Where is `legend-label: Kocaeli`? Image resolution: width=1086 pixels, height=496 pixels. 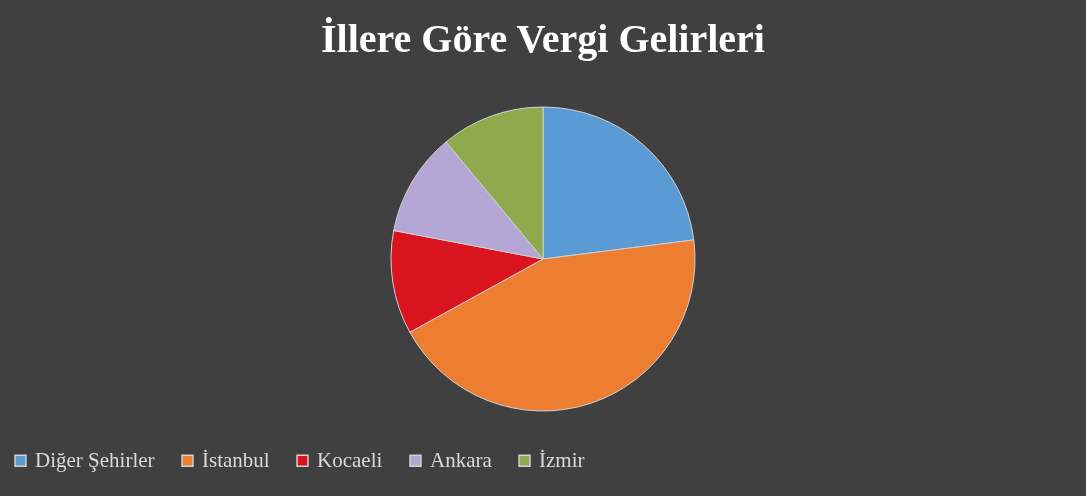 legend-label: Kocaeli is located at coordinates (350, 459).